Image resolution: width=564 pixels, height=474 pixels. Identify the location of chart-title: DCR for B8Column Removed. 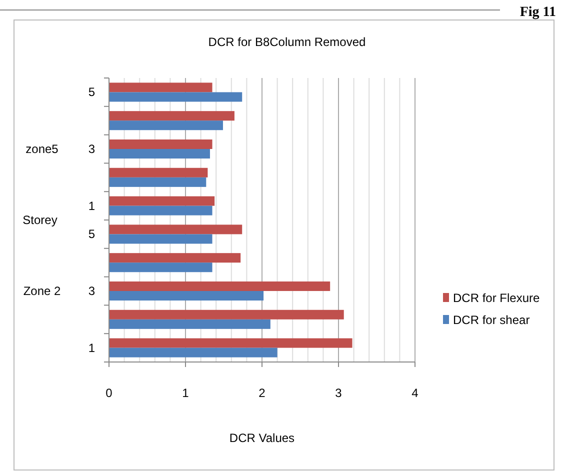
(287, 42).